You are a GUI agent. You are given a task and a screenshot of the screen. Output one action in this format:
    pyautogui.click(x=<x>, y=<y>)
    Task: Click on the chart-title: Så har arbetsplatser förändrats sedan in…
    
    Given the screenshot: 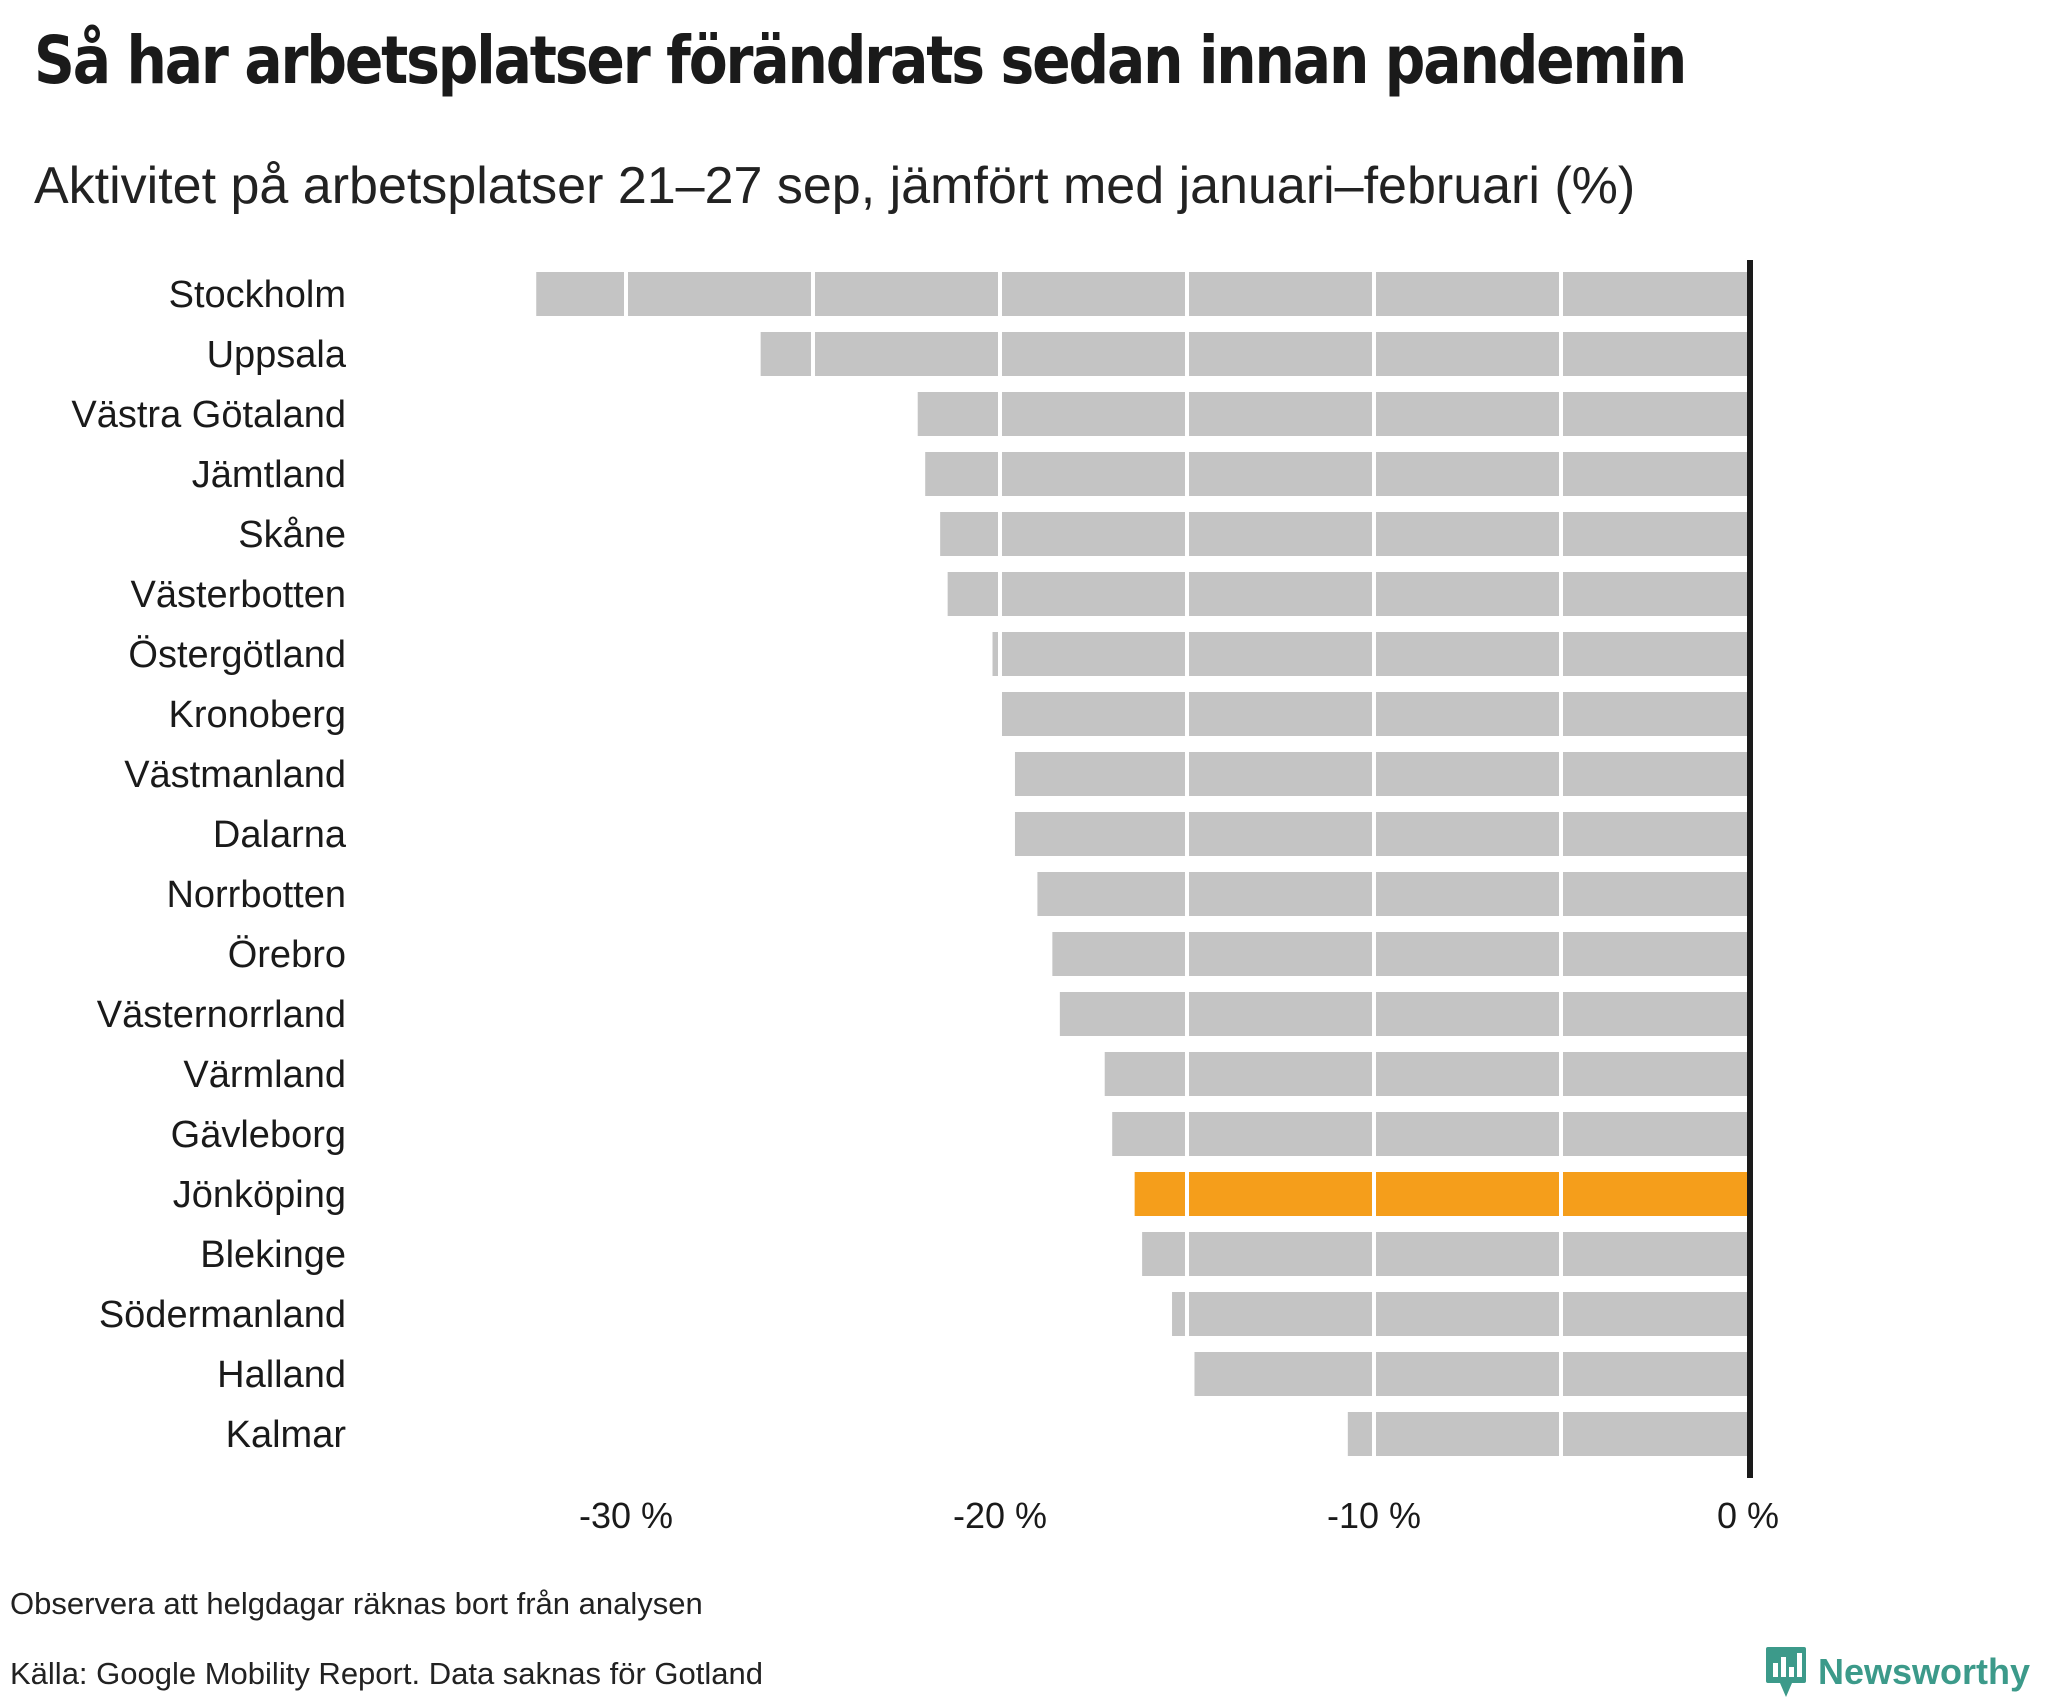 What is the action you would take?
    pyautogui.click(x=860, y=60)
    